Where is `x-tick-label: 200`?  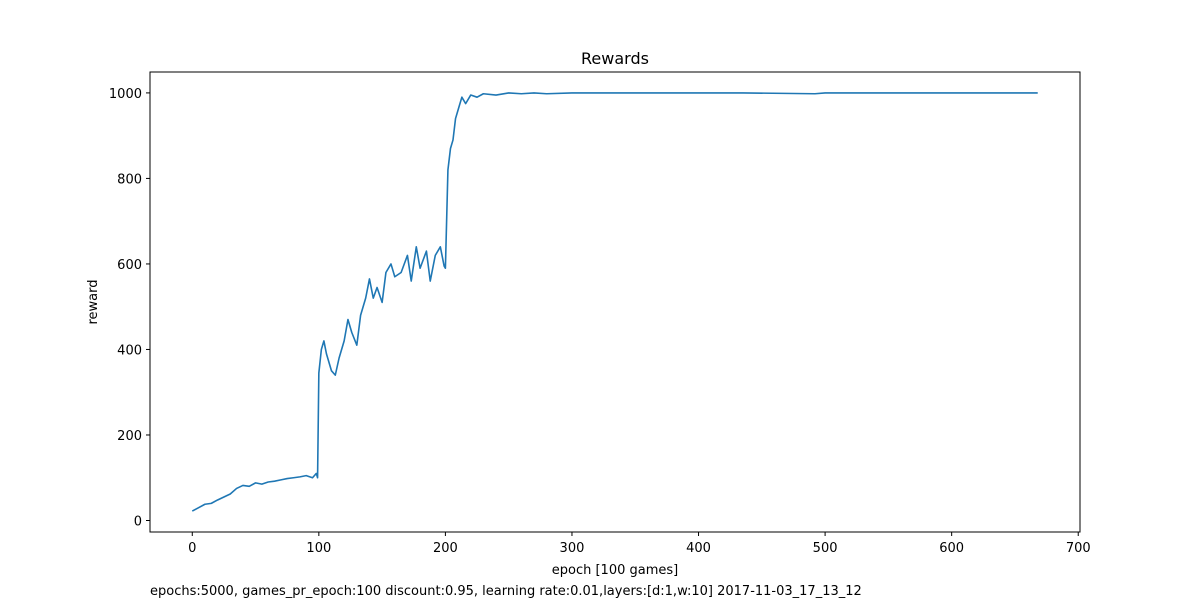
x-tick-label: 200 is located at coordinates (445, 548).